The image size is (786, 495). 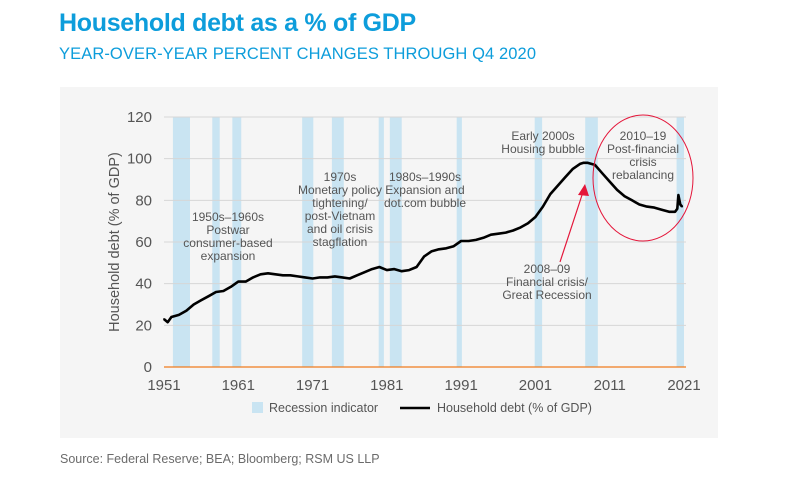 I want to click on annotation-seventies: and oil crisis, so click(x=340, y=229).